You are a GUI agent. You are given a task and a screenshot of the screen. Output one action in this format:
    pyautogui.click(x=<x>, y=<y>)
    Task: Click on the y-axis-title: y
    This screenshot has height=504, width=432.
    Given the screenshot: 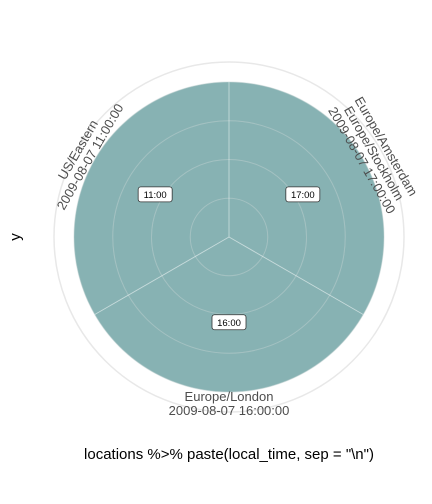 What is the action you would take?
    pyautogui.click(x=15, y=237)
    